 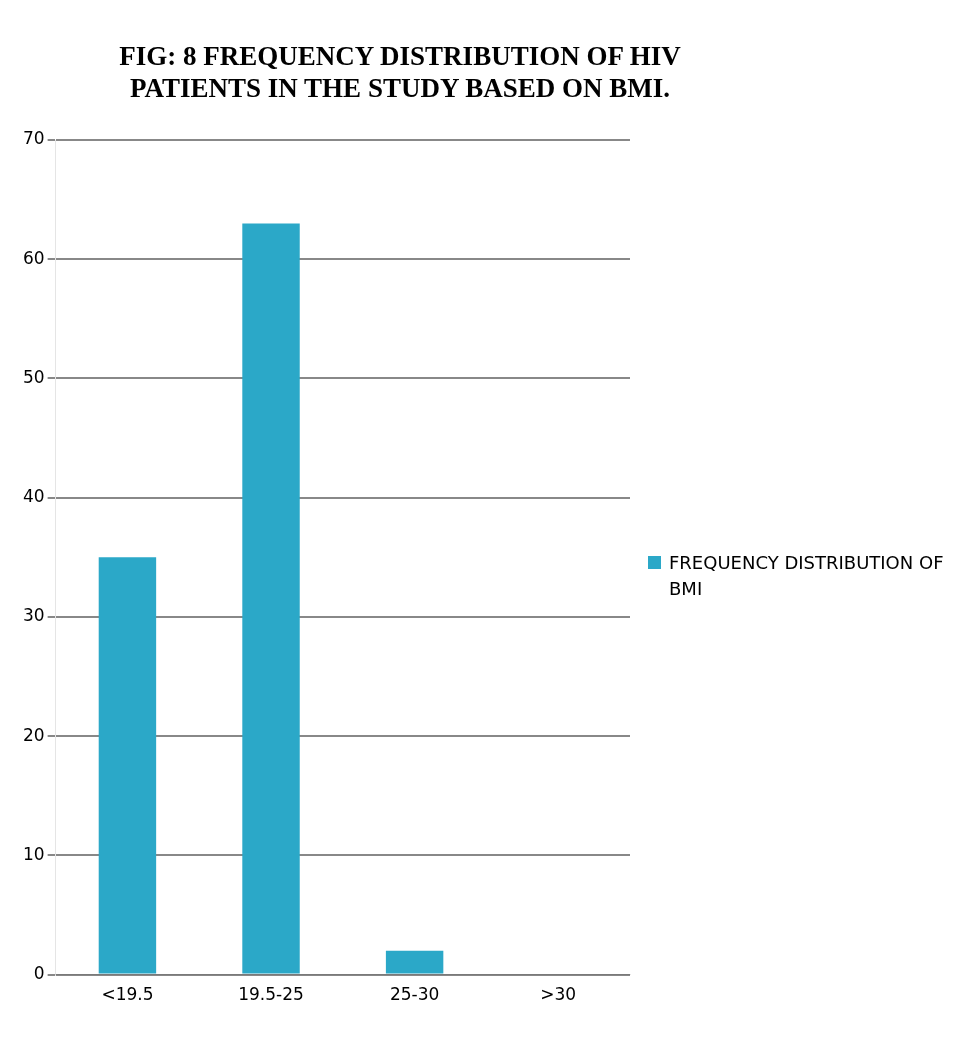 What do you see at coordinates (39, 973) in the screenshot?
I see `y-tick-label: 0` at bounding box center [39, 973].